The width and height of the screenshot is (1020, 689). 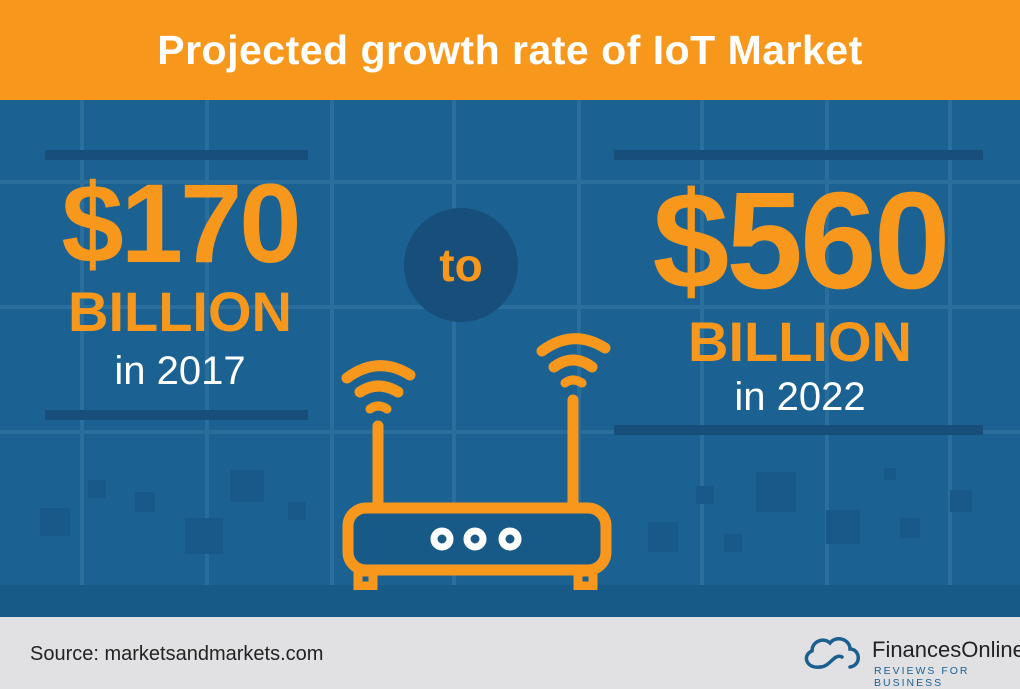 What do you see at coordinates (832, 653) in the screenshot?
I see `cloud-logo-icon` at bounding box center [832, 653].